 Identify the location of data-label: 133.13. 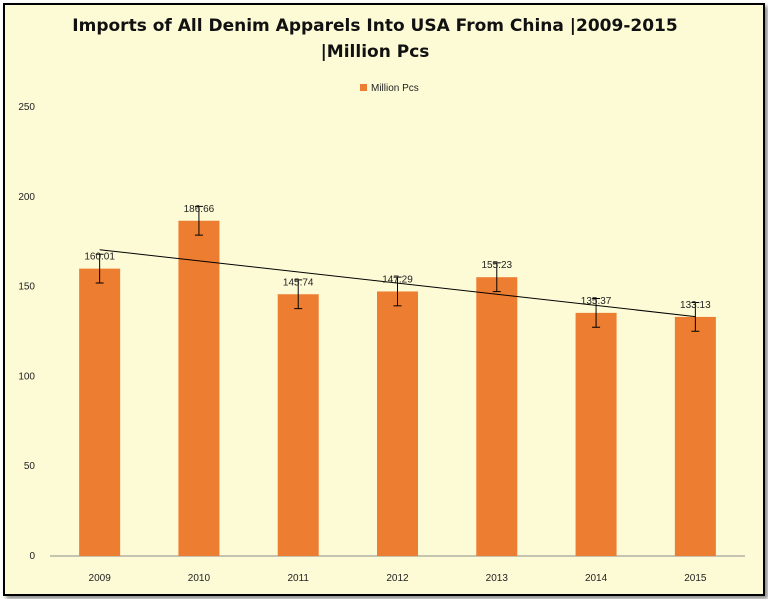
(695, 305).